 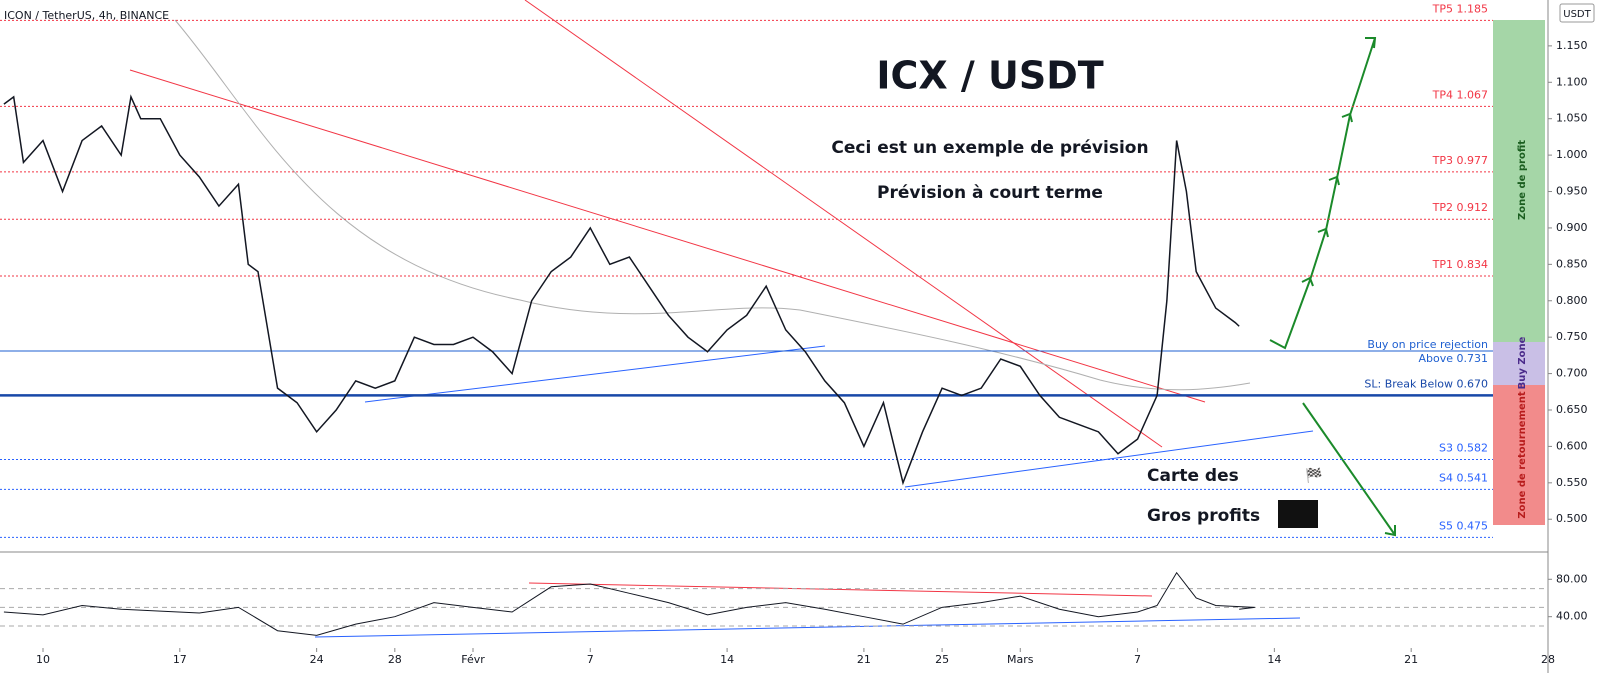 I want to click on currency-box, so click(x=1577, y=13).